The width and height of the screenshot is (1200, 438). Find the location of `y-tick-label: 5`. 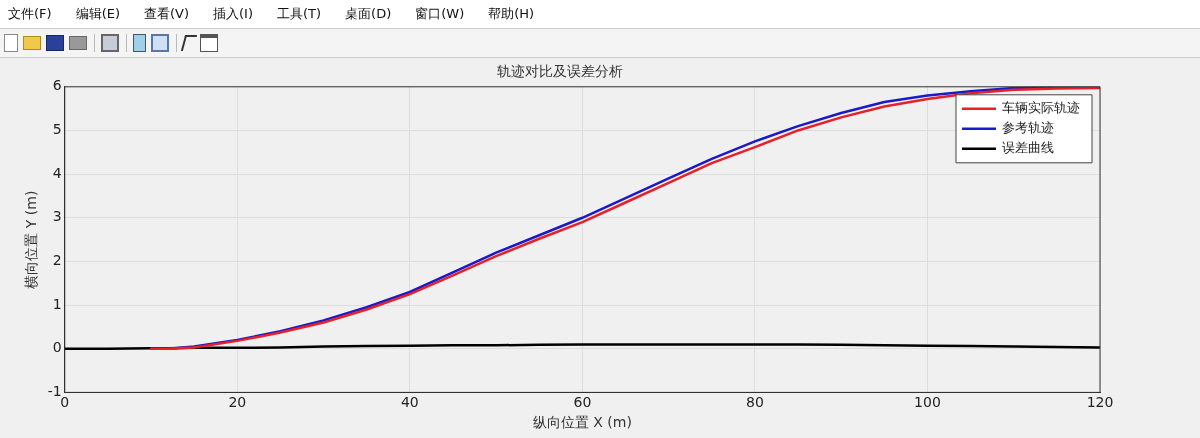

y-tick-label: 5 is located at coordinates (57, 129).